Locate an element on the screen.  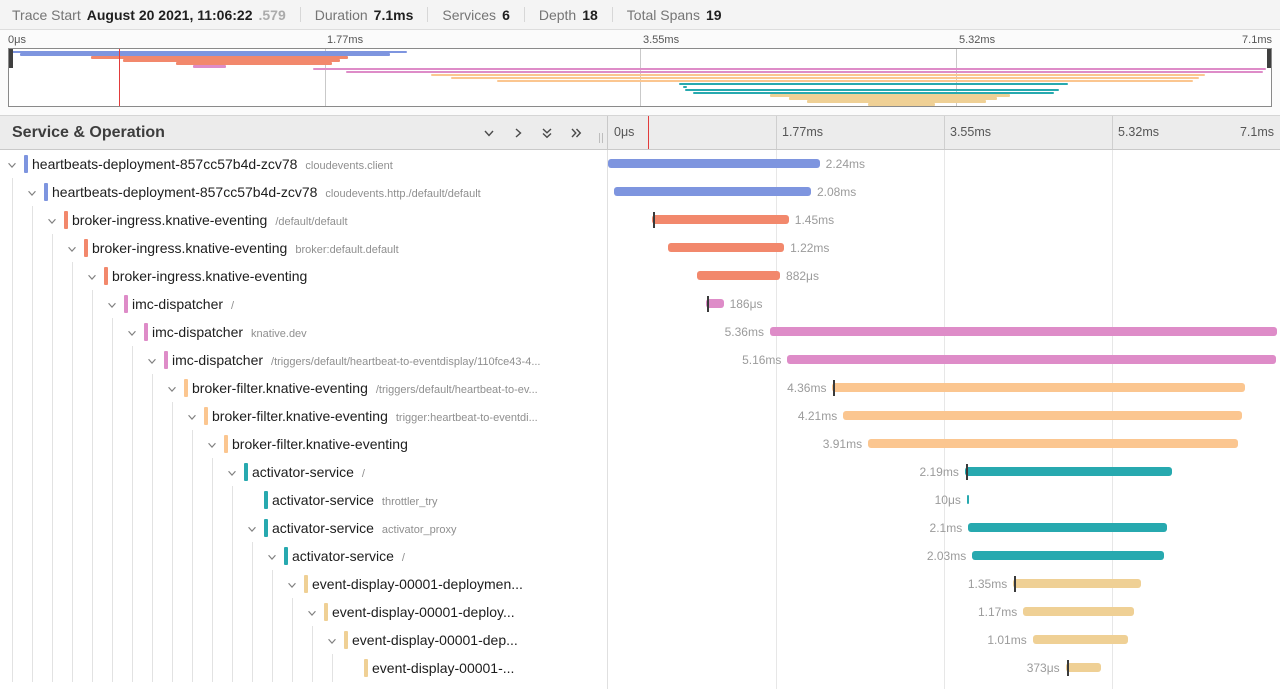
span-row: event-display-00001-deploy... 1.17ms is located at coordinates (640, 612).